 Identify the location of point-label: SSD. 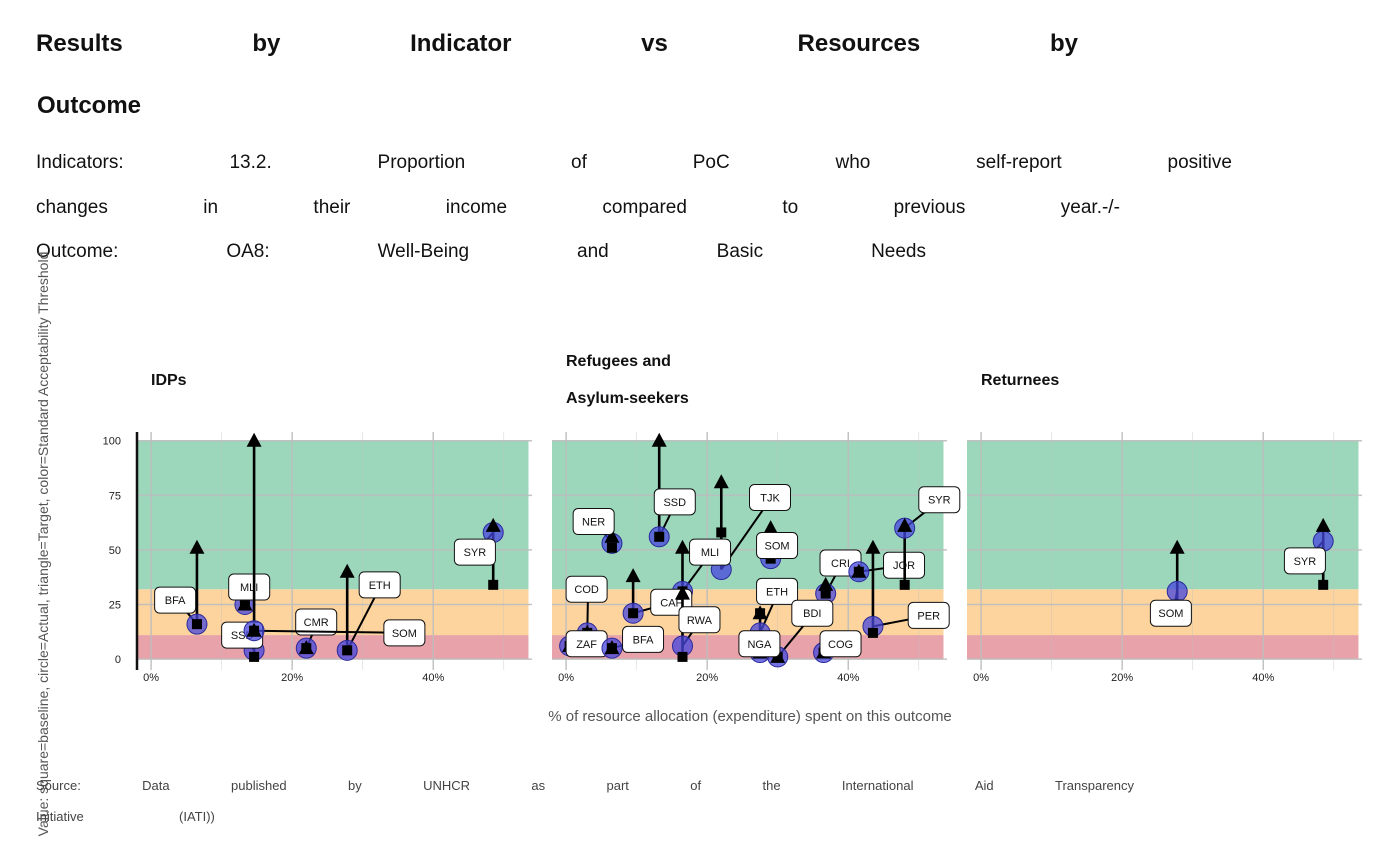
(674, 503).